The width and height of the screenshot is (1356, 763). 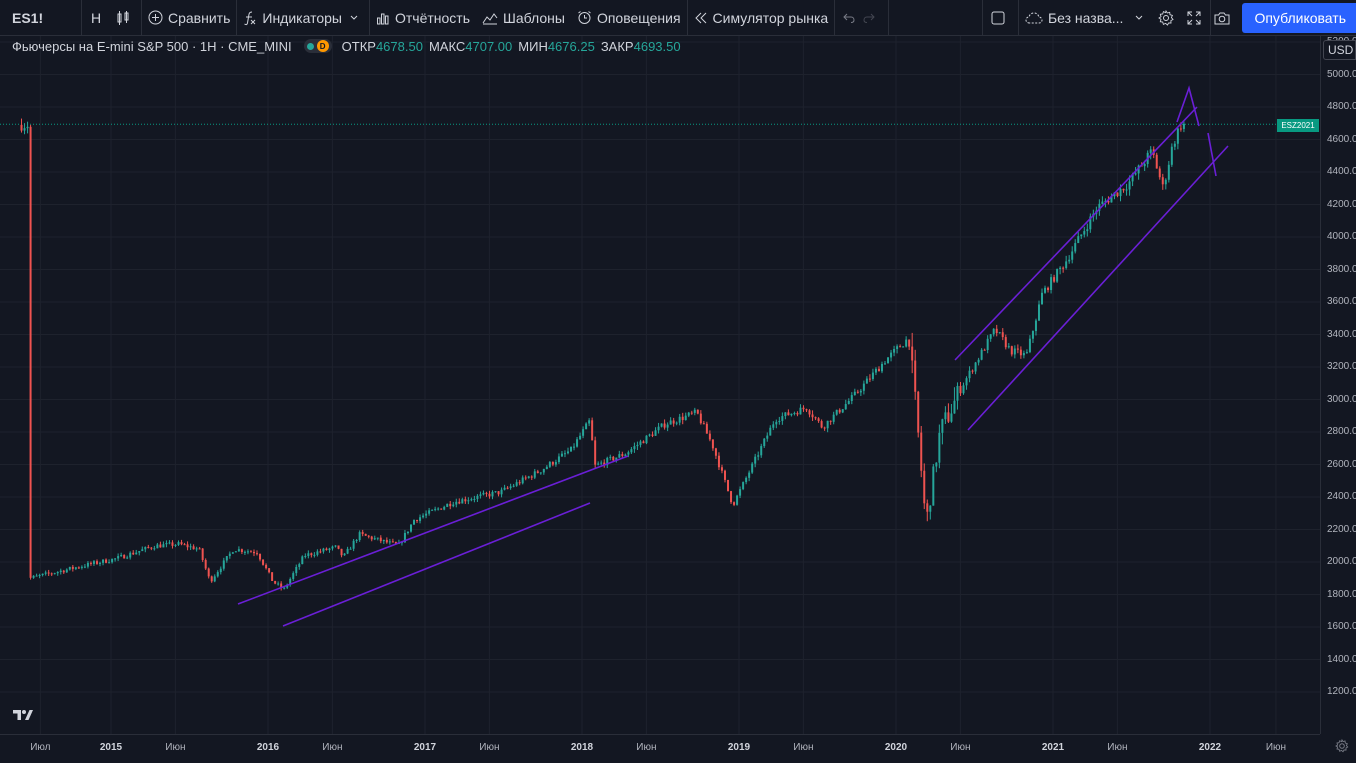 I want to click on indicators-button: Индикаторы, so click(x=292, y=18).